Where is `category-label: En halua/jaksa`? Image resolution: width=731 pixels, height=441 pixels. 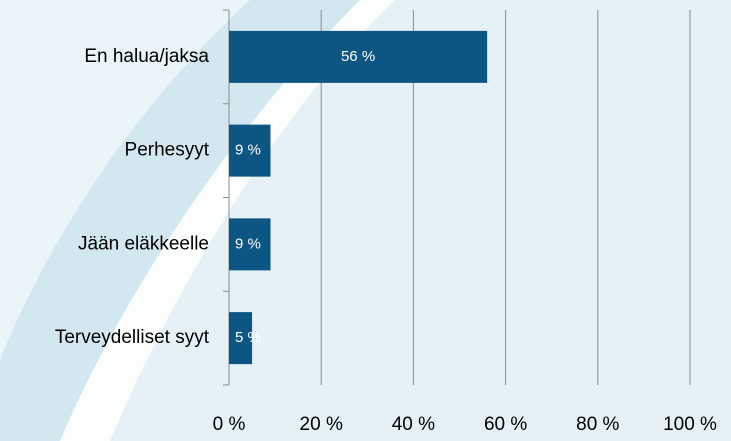 category-label: En halua/jaksa is located at coordinates (146, 56).